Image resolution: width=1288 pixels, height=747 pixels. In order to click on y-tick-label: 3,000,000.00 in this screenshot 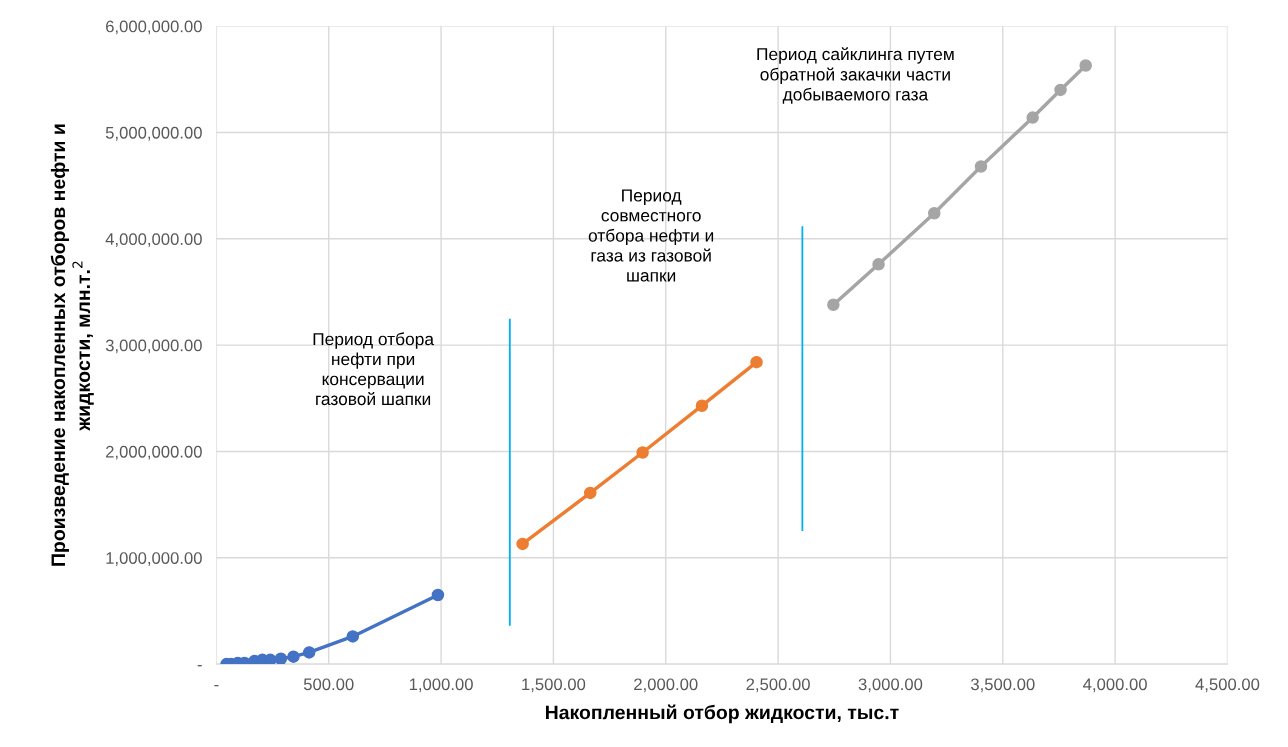, I will do `click(153, 346)`.